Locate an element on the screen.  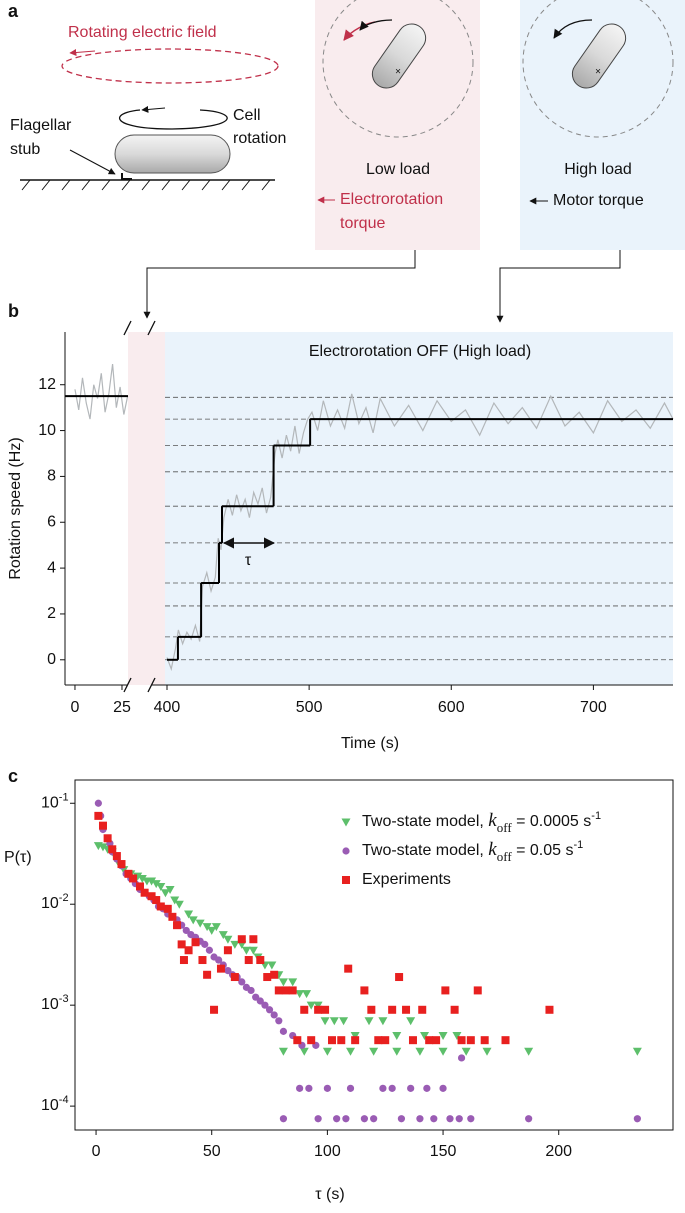
cell-rotation-label: rotation is located at coordinates (259, 138).